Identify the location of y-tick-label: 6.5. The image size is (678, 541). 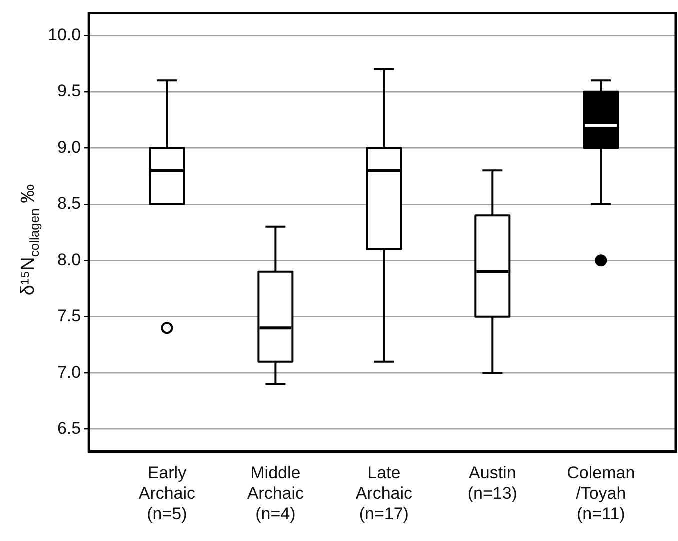
(69, 428).